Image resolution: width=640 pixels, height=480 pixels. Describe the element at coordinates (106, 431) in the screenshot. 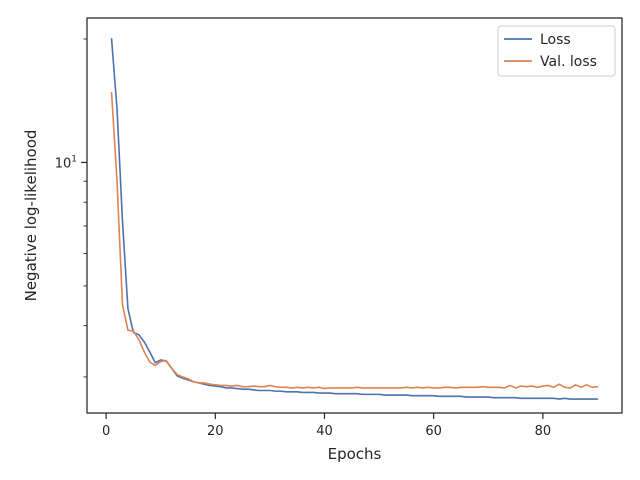

I see `x-tick-label: 0` at that location.